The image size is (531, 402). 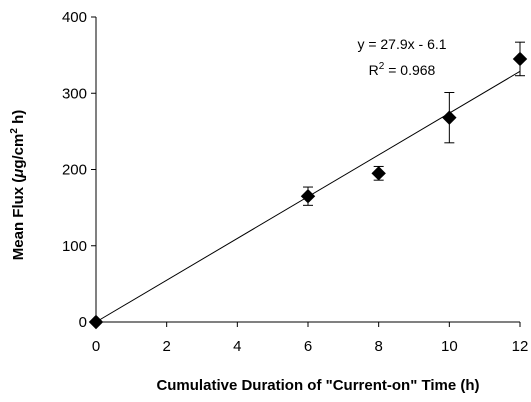 I want to click on x-tick-label: 8, so click(x=378, y=346).